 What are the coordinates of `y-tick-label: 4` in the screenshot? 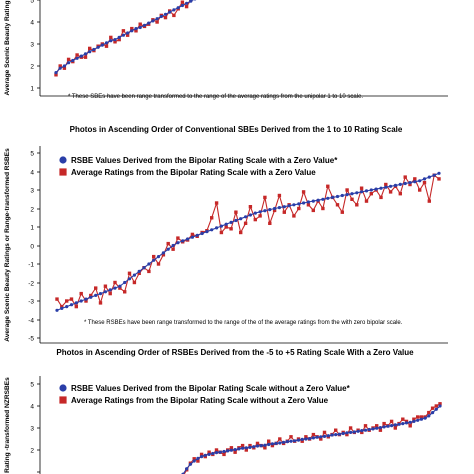 It's located at (32, 22).